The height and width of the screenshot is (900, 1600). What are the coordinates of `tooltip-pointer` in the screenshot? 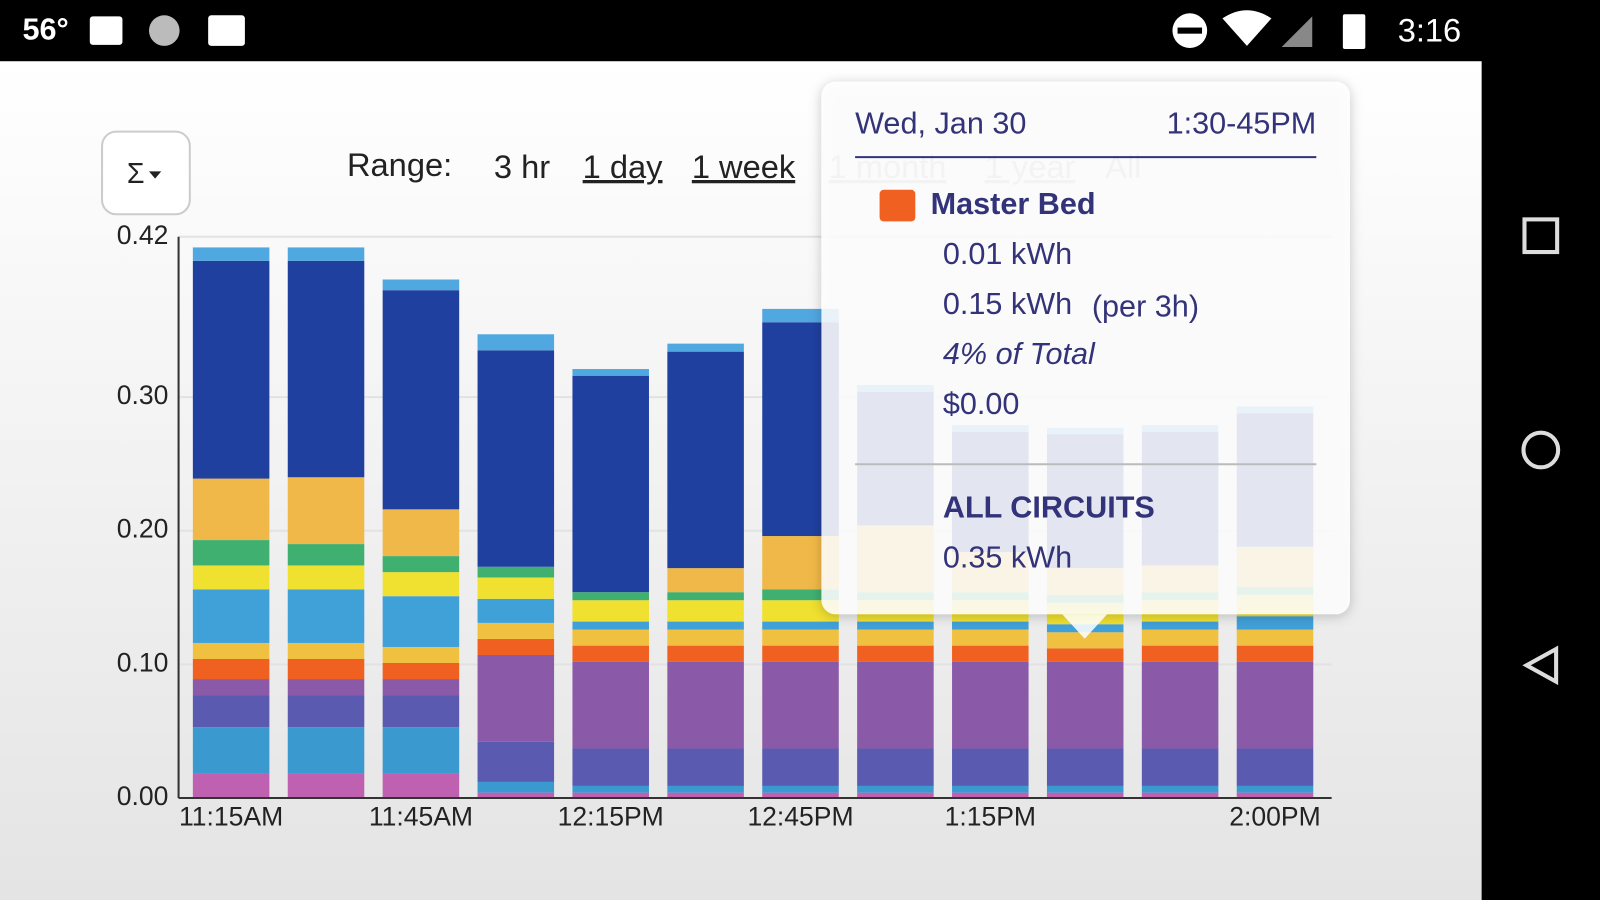 It's located at (1085, 626).